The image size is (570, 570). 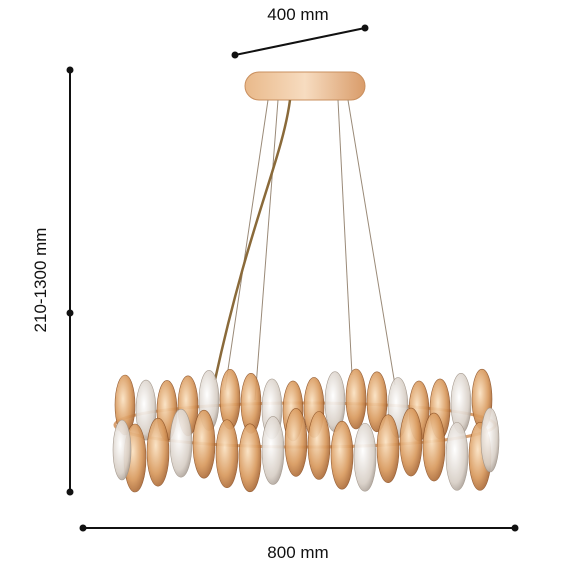 I want to click on chandelier, so click(x=306, y=430).